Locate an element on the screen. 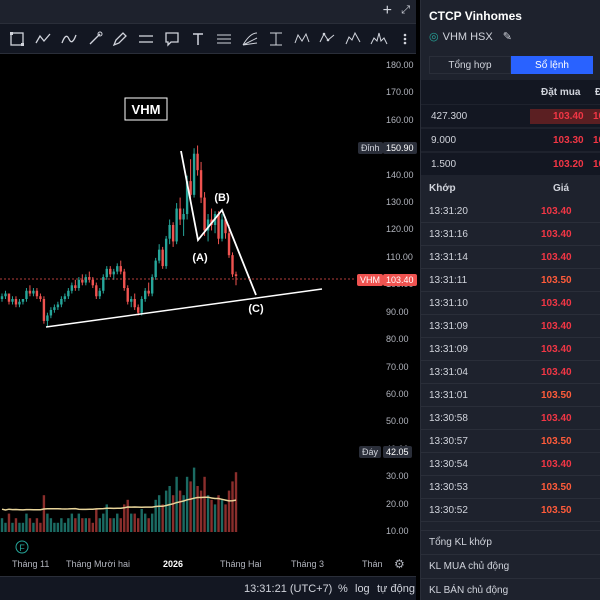 This screenshot has height=600, width=600. curve-tool-icon is located at coordinates (69, 39).